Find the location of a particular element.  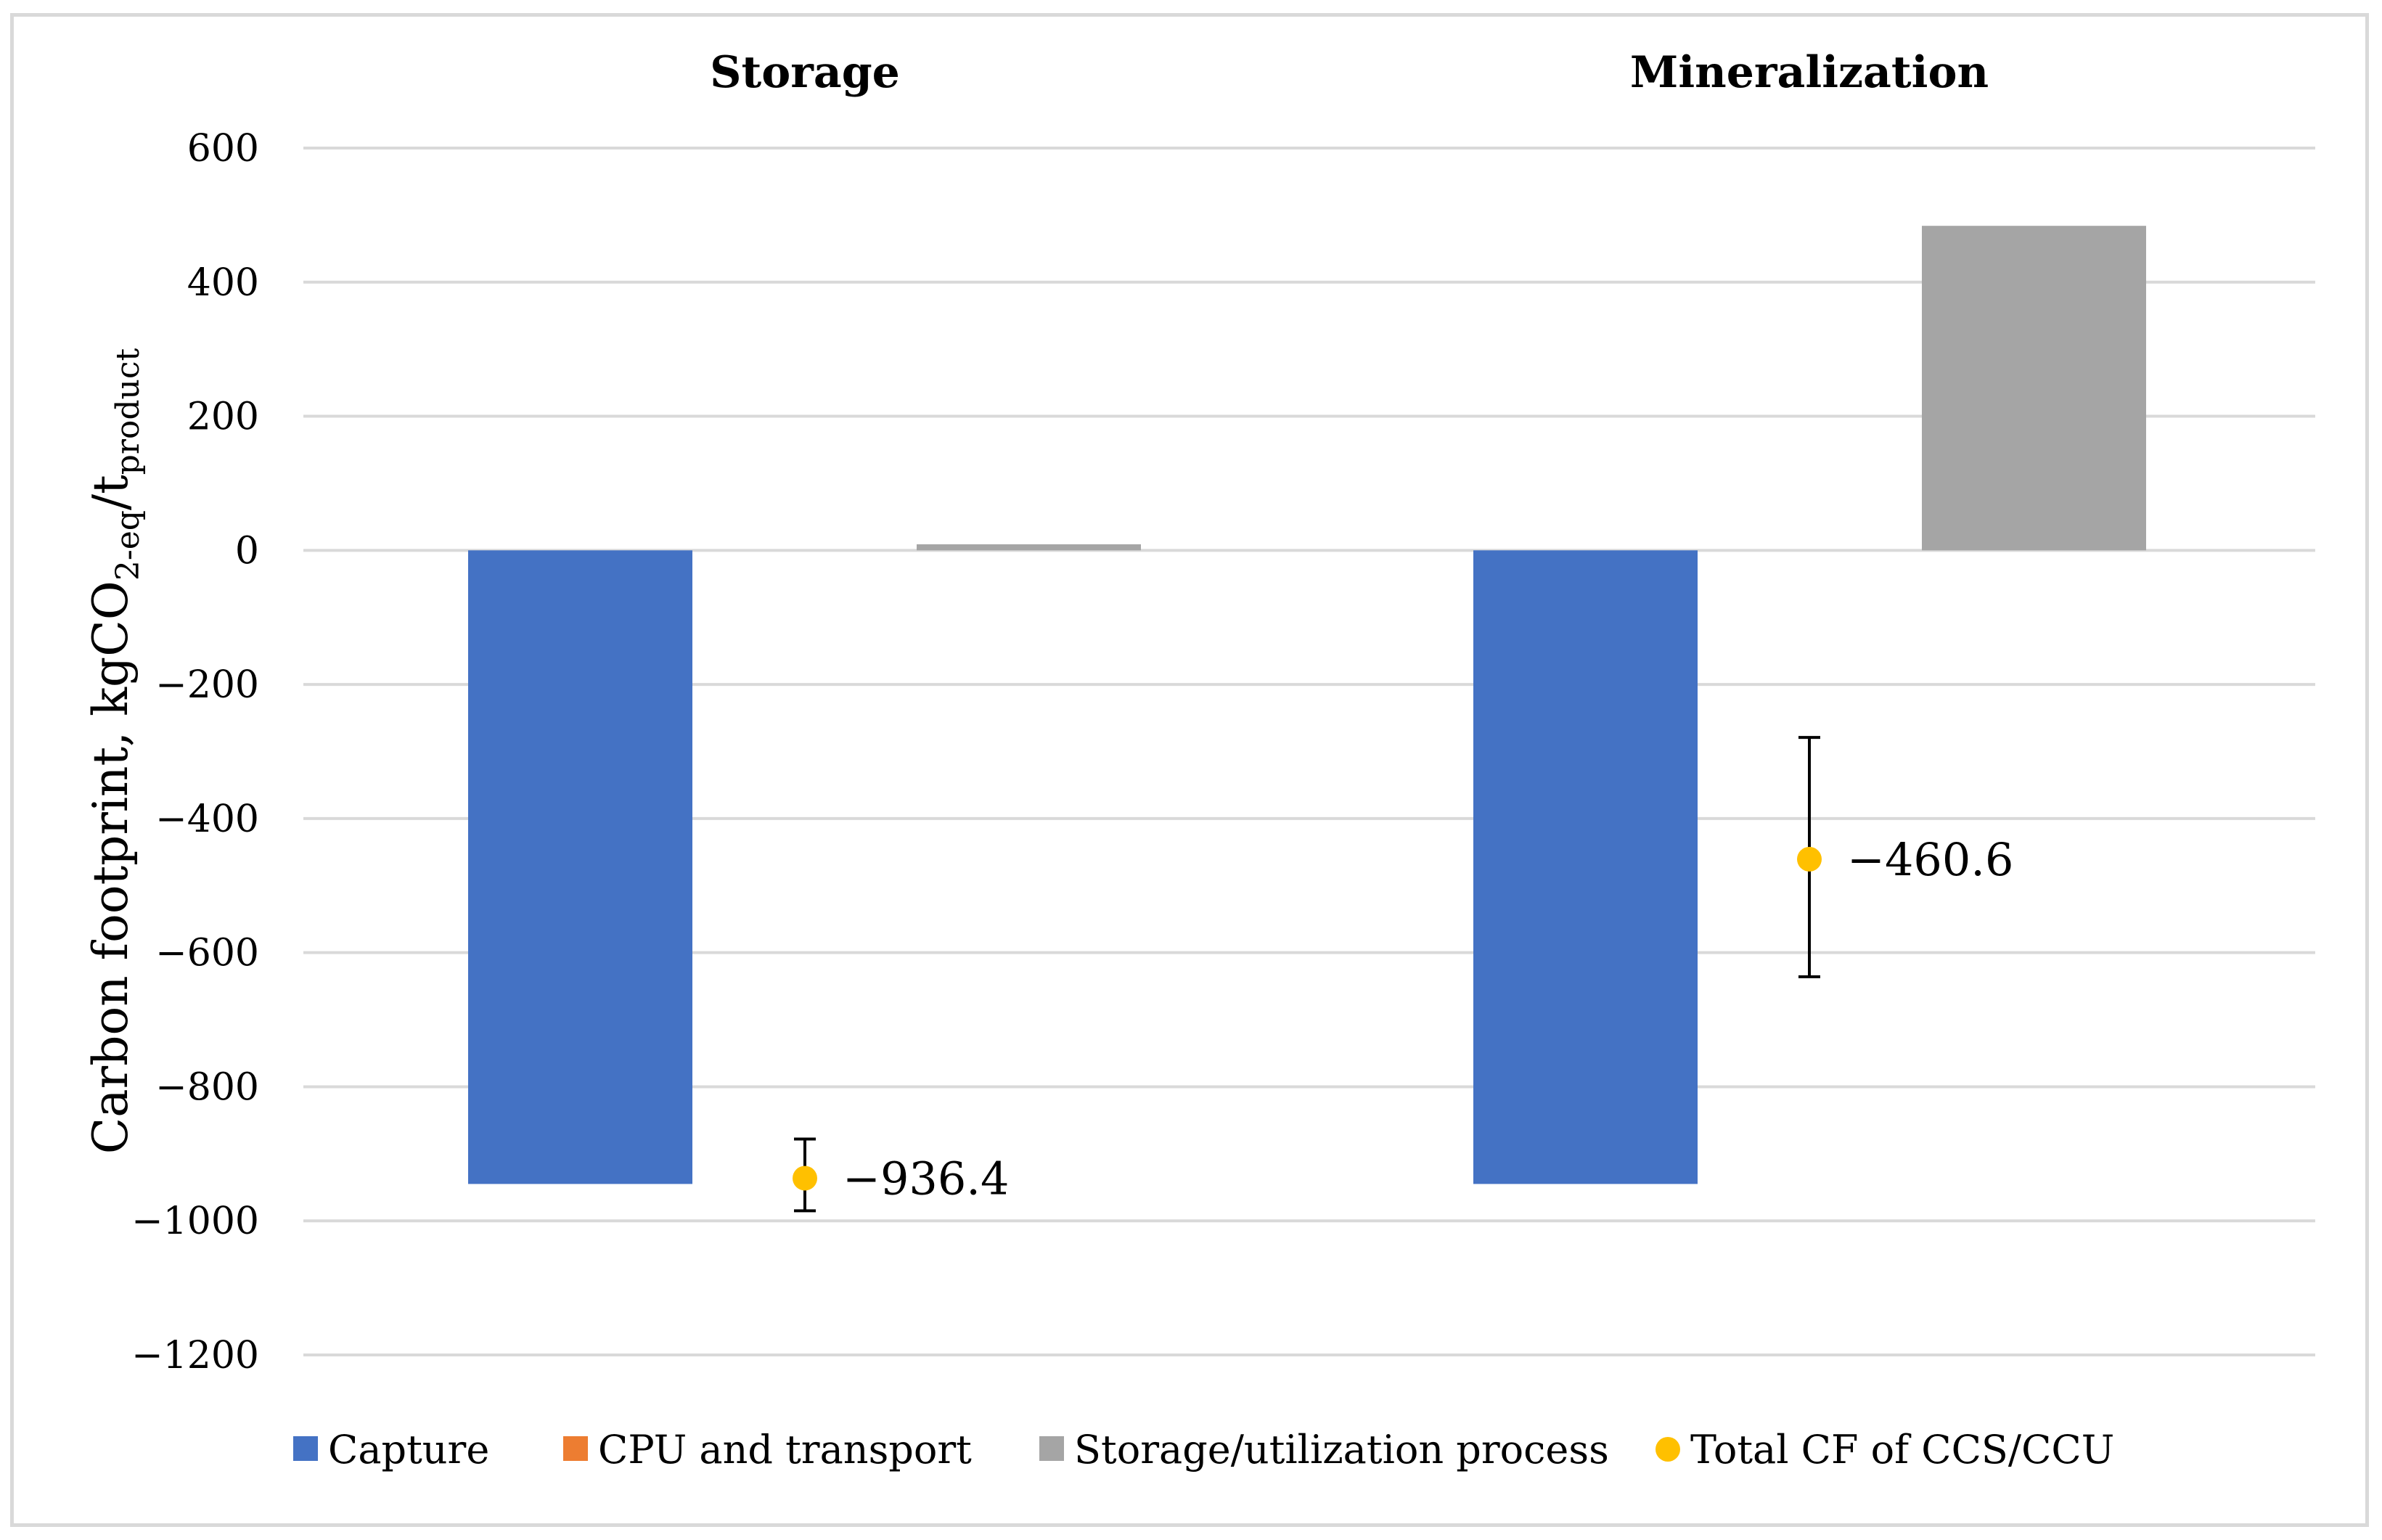

legend-label: CPU and transport is located at coordinates (785, 1450).